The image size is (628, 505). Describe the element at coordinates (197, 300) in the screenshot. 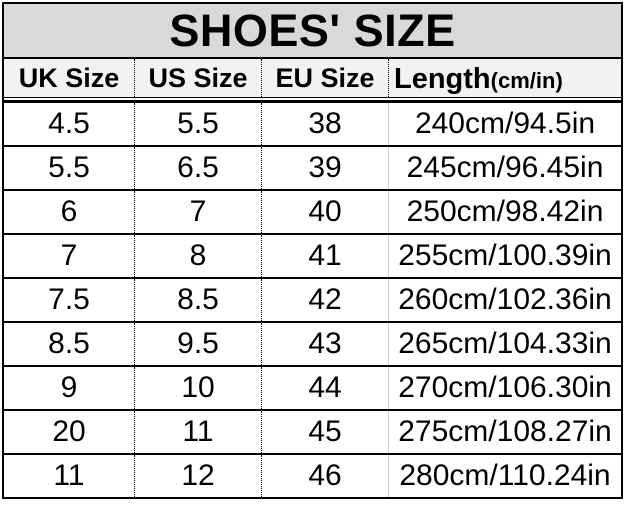

I see `us-size-cell: 8.5` at that location.